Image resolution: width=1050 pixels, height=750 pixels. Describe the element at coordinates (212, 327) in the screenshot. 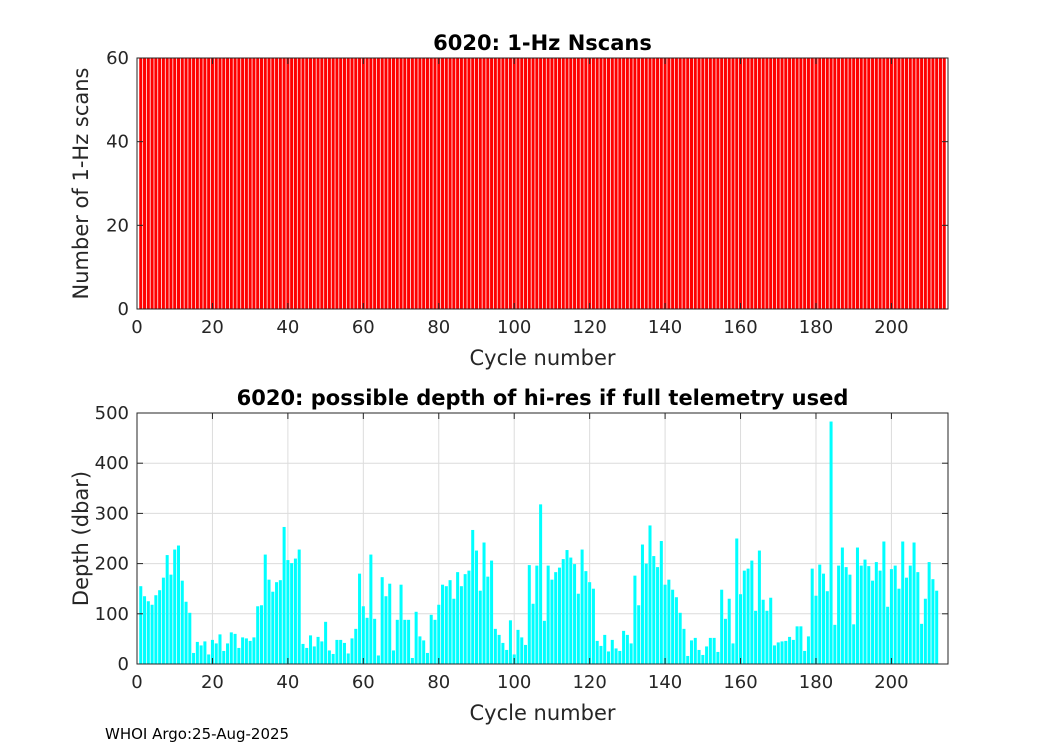

I see `nscans-x-tick-label: 20` at that location.